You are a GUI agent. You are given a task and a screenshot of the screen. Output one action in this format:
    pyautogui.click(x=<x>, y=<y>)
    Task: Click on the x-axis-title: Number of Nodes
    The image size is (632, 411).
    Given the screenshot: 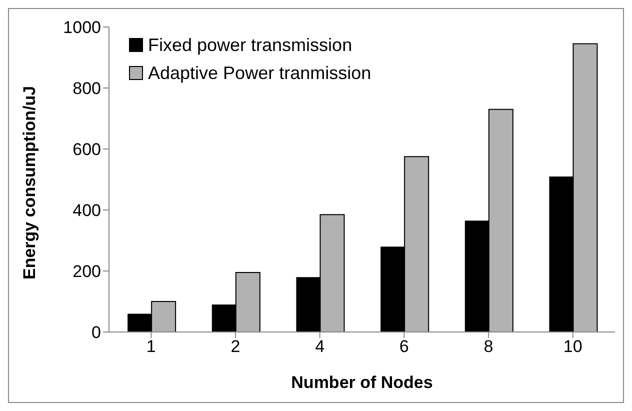 What is the action you would take?
    pyautogui.click(x=362, y=382)
    